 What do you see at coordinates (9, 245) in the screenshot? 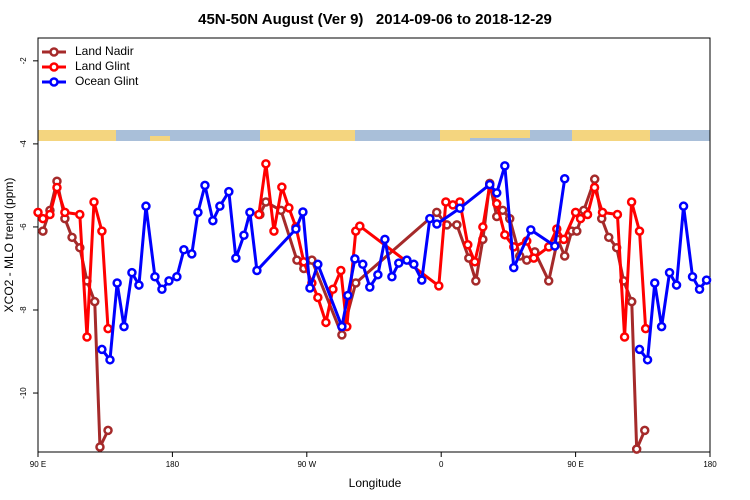
I see `y-axis-label: XCO2 - MLO trend (ppm)` at bounding box center [9, 245].